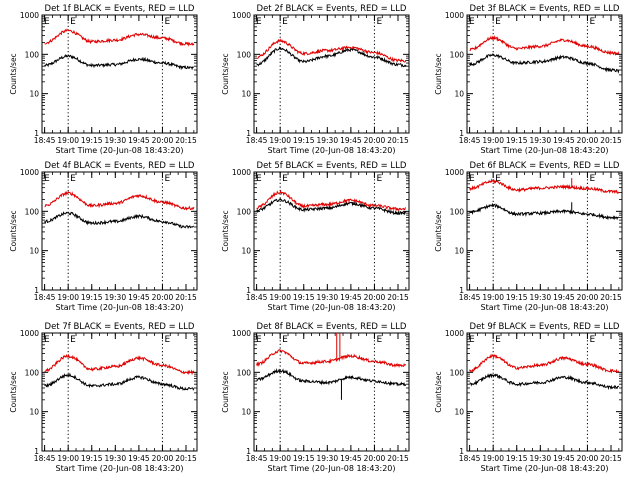 Image resolution: width=640 pixels, height=484 pixels. I want to click on panel-title: Det 1f BLACK = Events, RED = LLD, so click(120, 9).